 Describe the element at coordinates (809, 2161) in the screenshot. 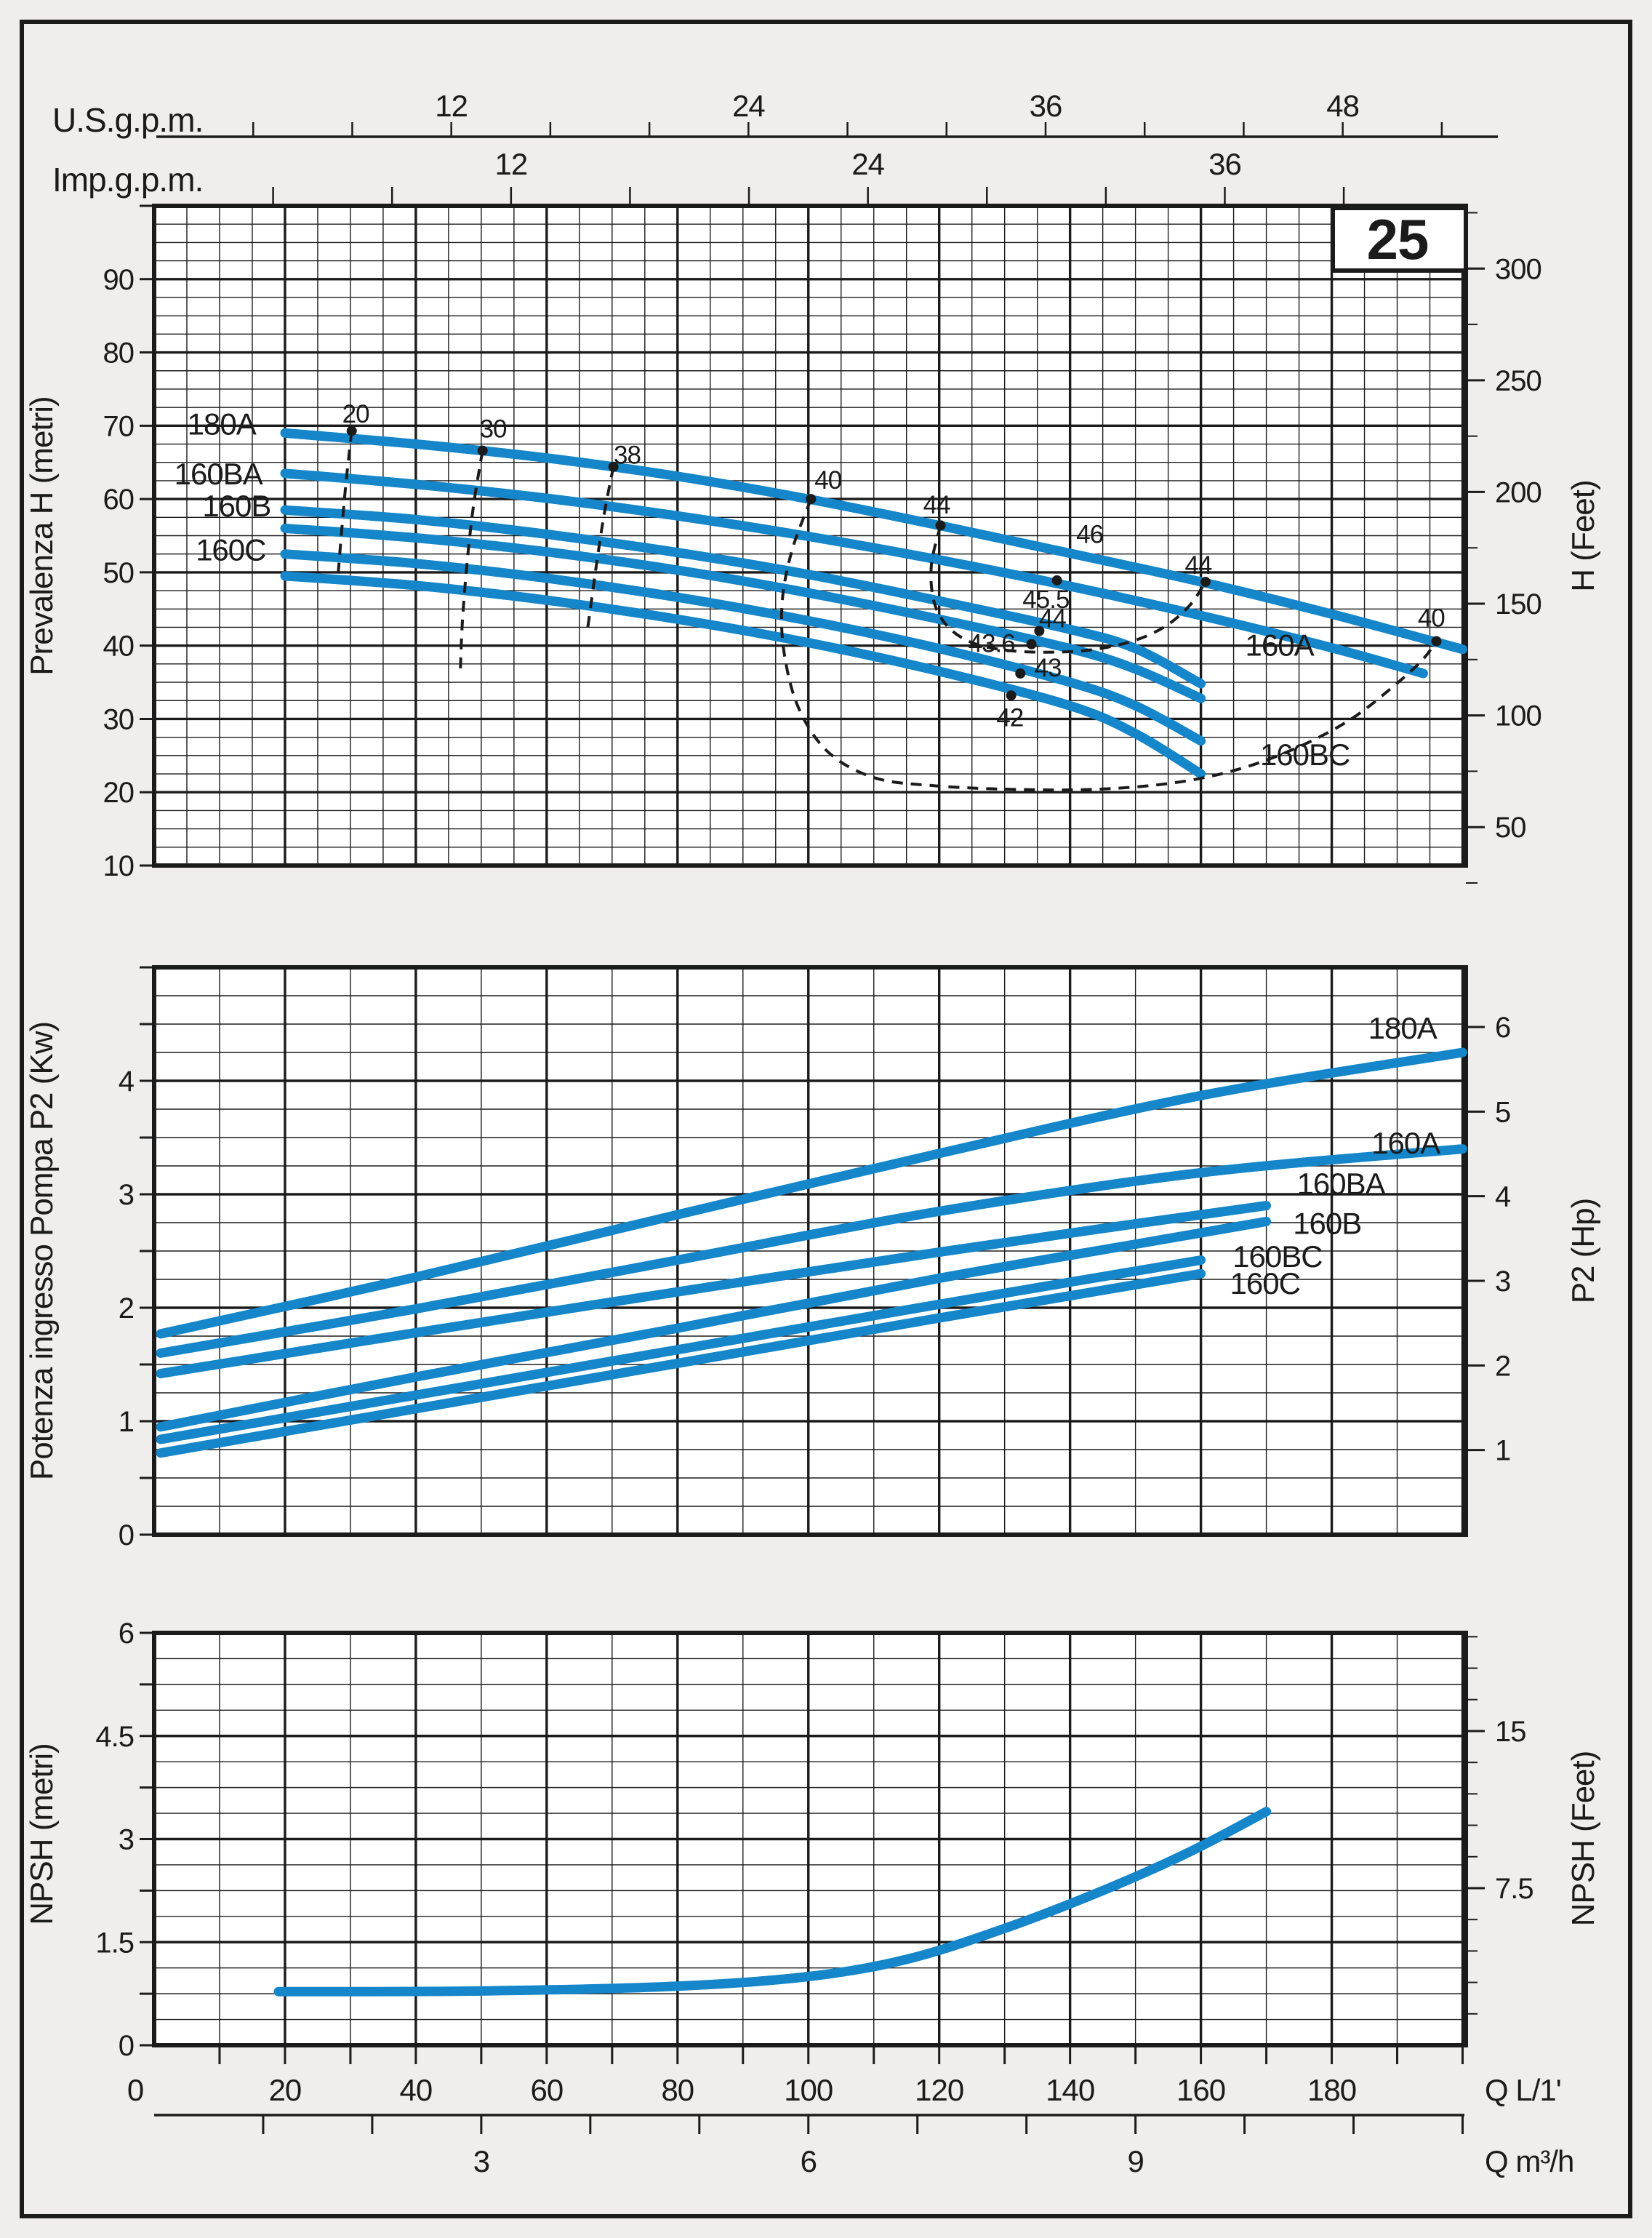

I see `m3h-tick-label: 6` at that location.